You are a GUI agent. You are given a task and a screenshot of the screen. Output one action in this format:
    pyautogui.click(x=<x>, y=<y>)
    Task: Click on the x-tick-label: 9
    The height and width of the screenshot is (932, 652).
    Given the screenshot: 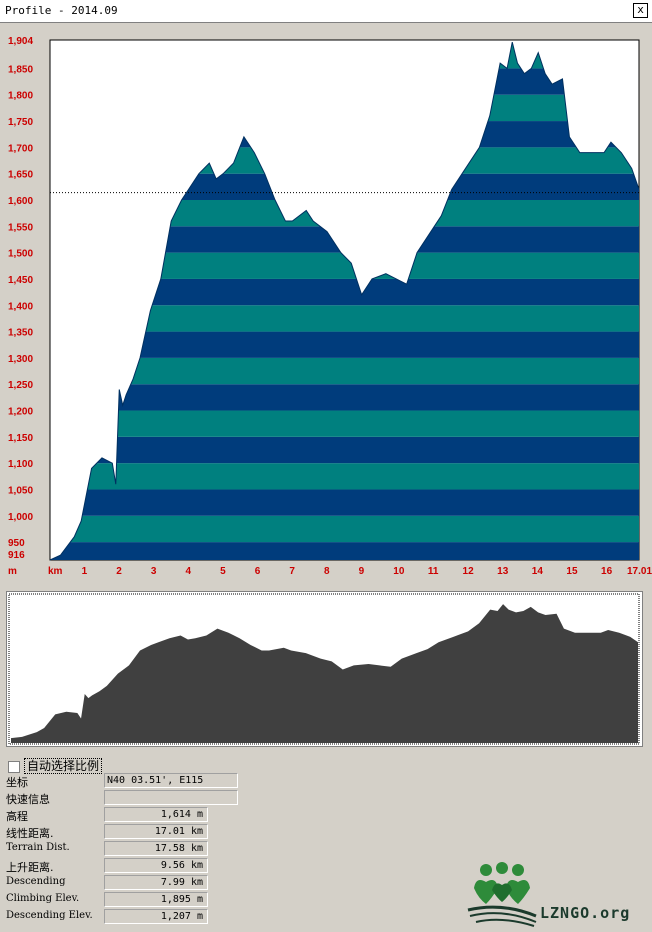 What is the action you would take?
    pyautogui.click(x=362, y=571)
    